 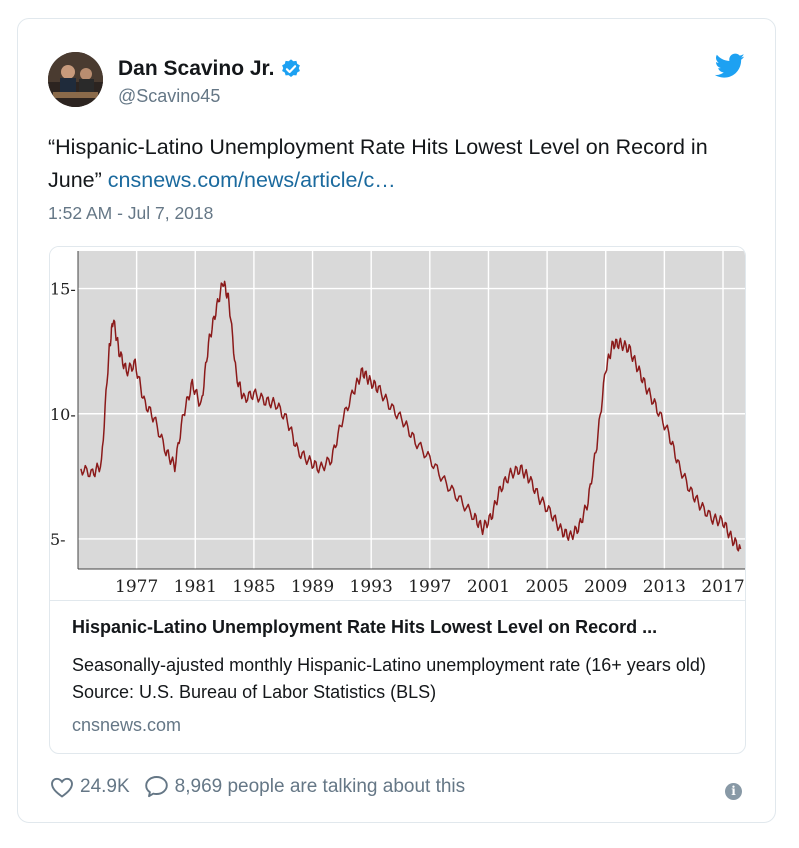 What do you see at coordinates (63, 289) in the screenshot?
I see `y-tick-label: 15-` at bounding box center [63, 289].